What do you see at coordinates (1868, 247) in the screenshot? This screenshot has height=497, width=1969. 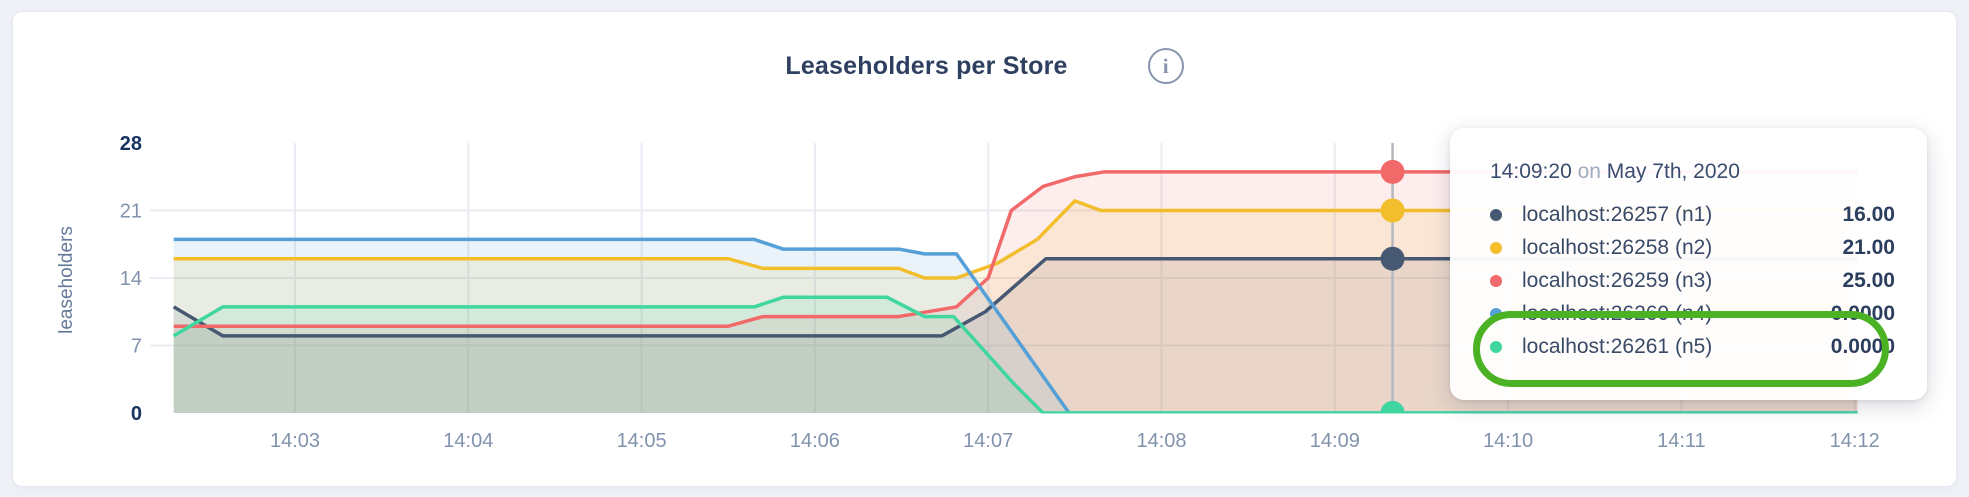 I see `series-value: 21.00` at bounding box center [1868, 247].